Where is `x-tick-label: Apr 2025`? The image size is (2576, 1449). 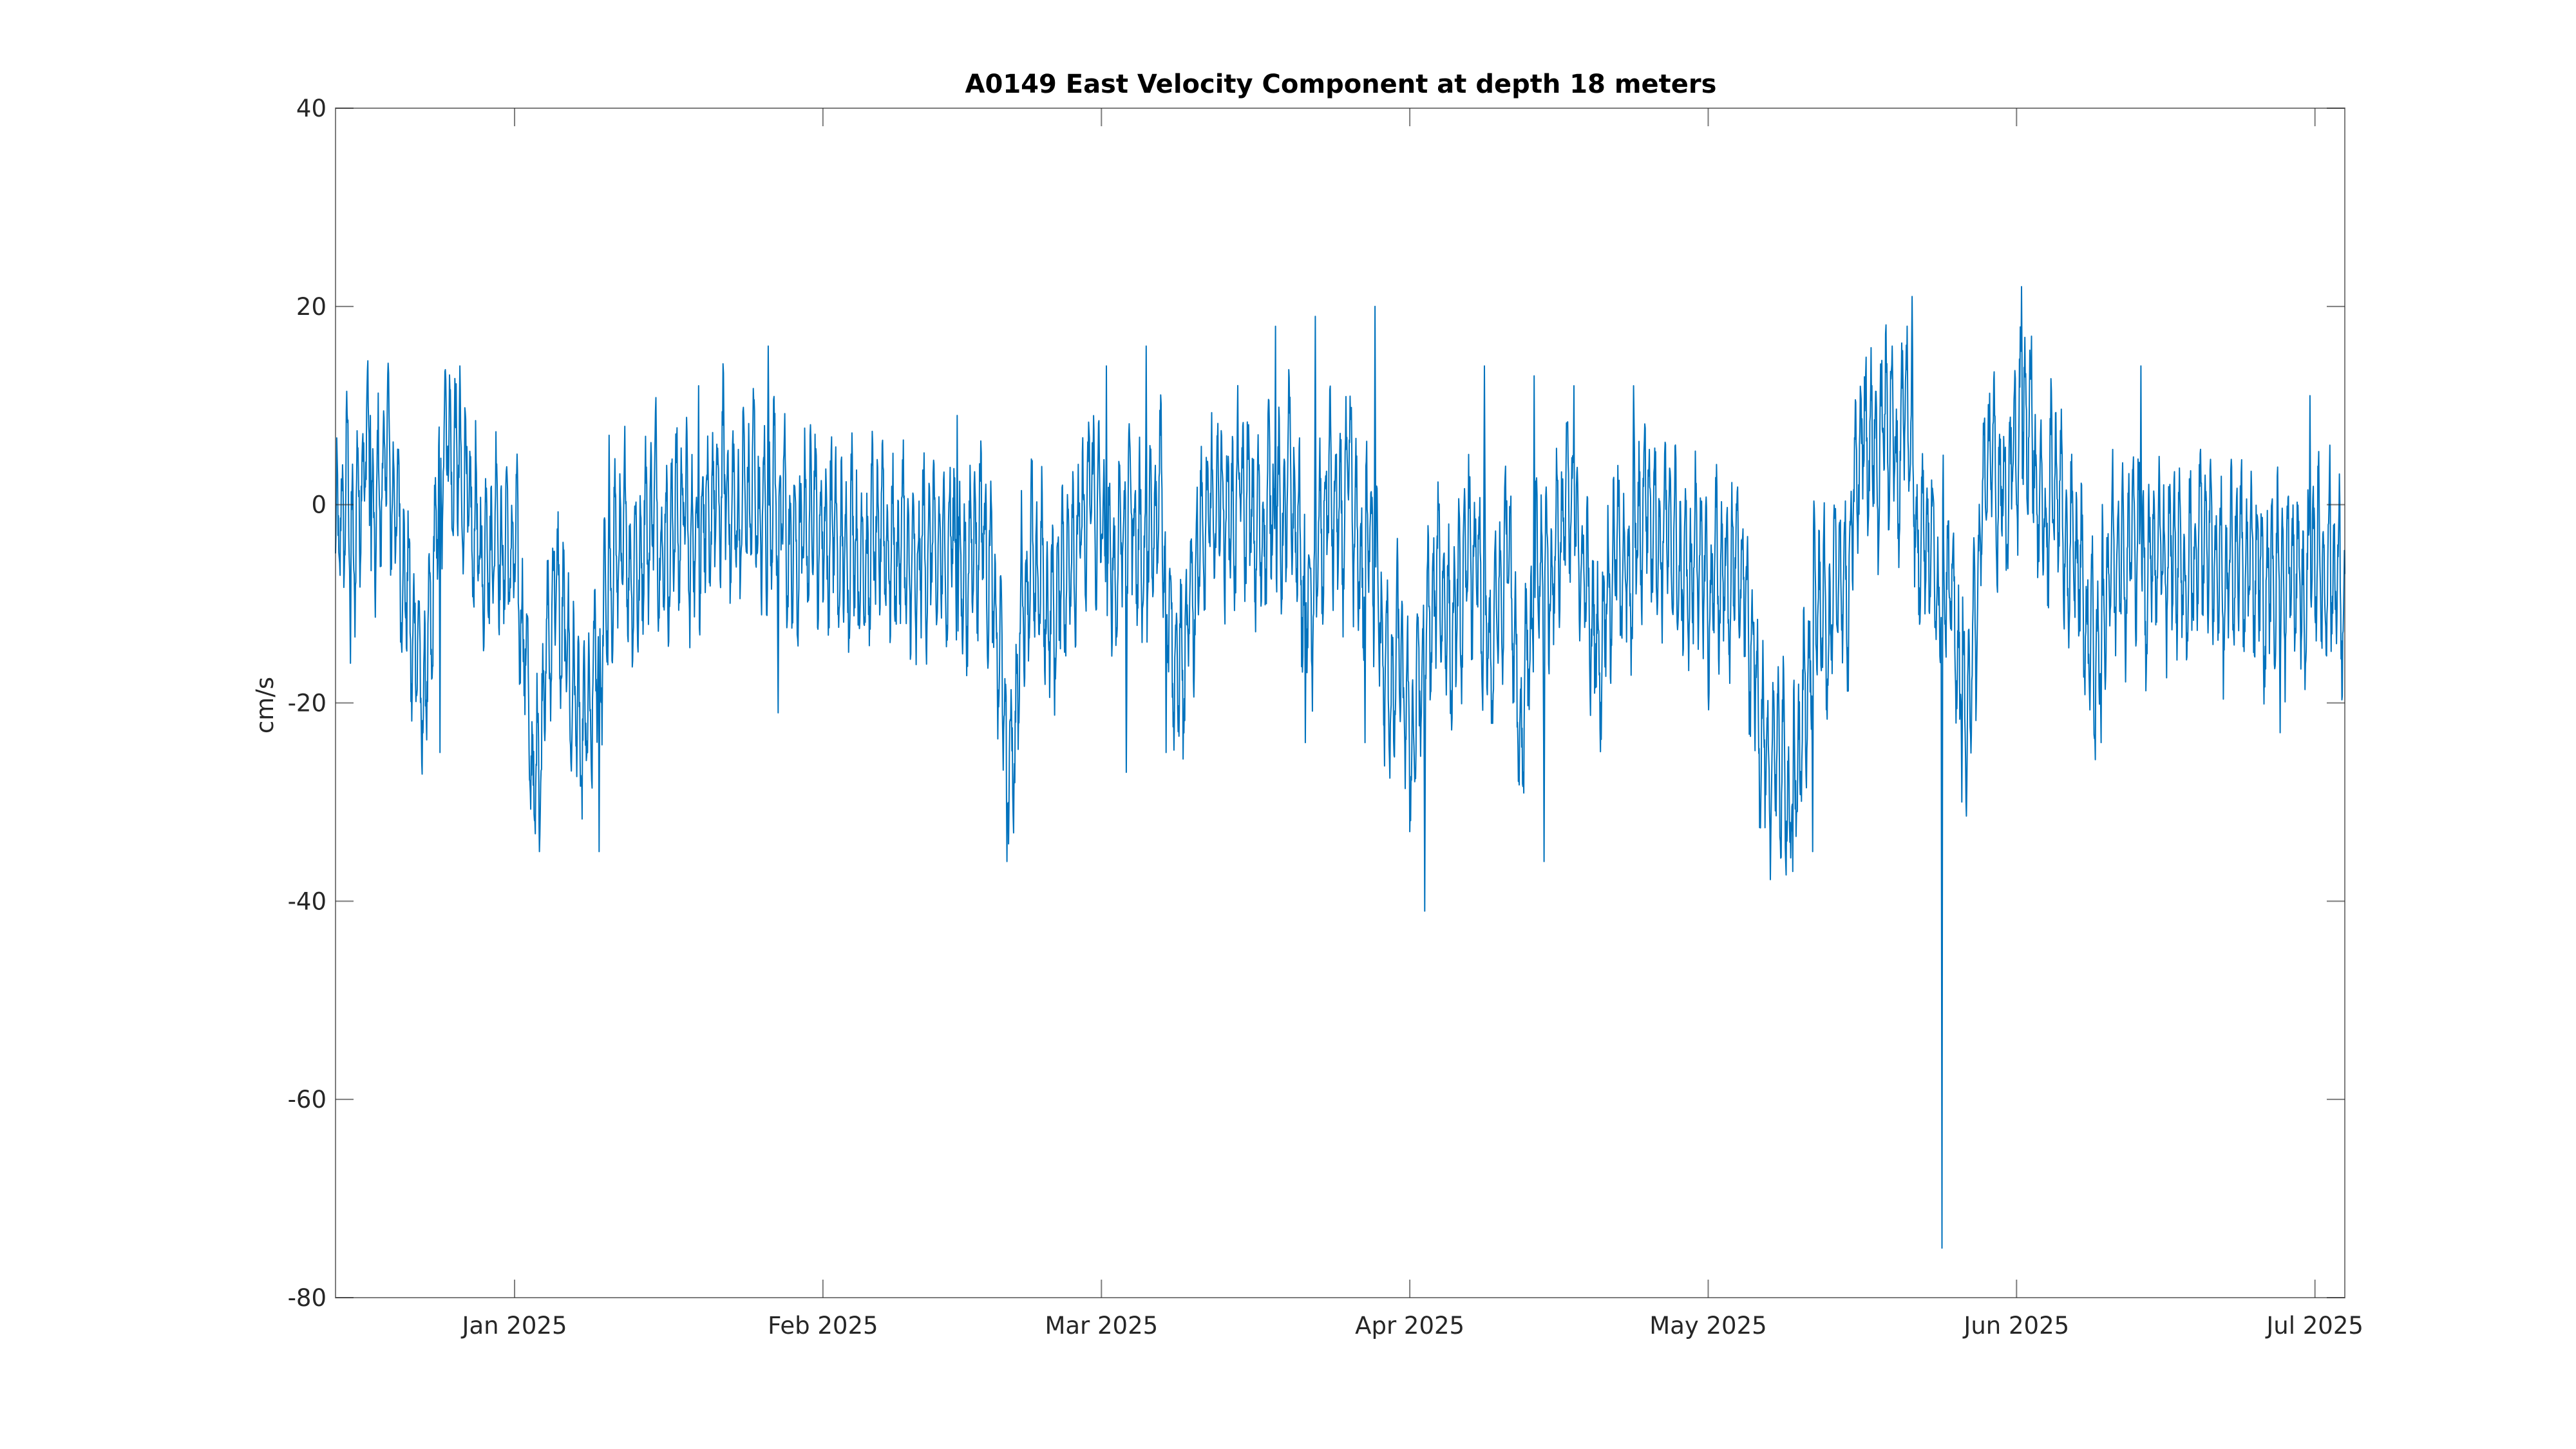 x-tick-label: Apr 2025 is located at coordinates (1409, 1326).